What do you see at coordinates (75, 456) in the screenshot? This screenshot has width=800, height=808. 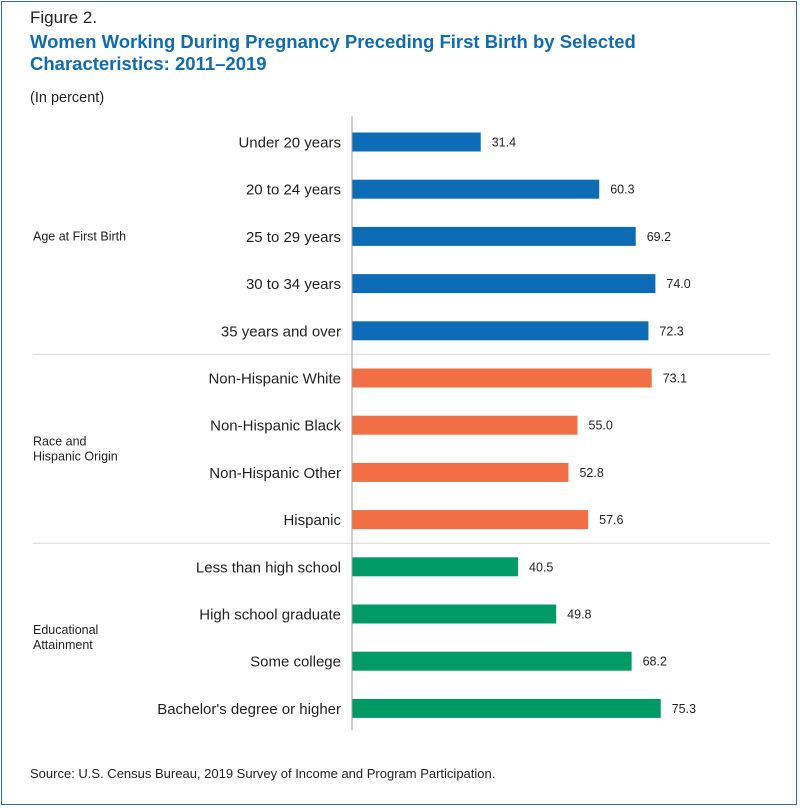 I see `group-label: Hispanic Origin` at bounding box center [75, 456].